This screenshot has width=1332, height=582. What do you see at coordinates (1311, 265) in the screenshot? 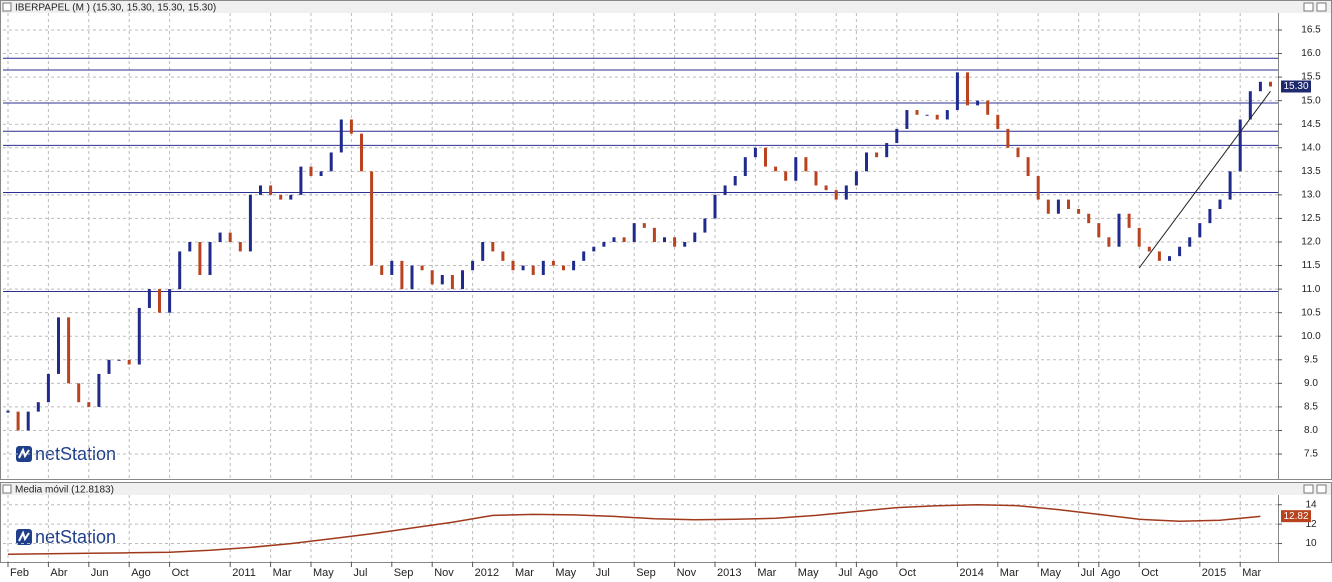
I see `y-tick-label: 11.5` at bounding box center [1311, 265].